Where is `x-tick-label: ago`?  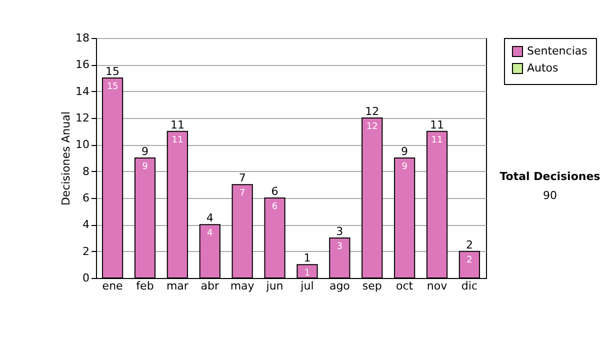
x-tick-label: ago is located at coordinates (339, 286).